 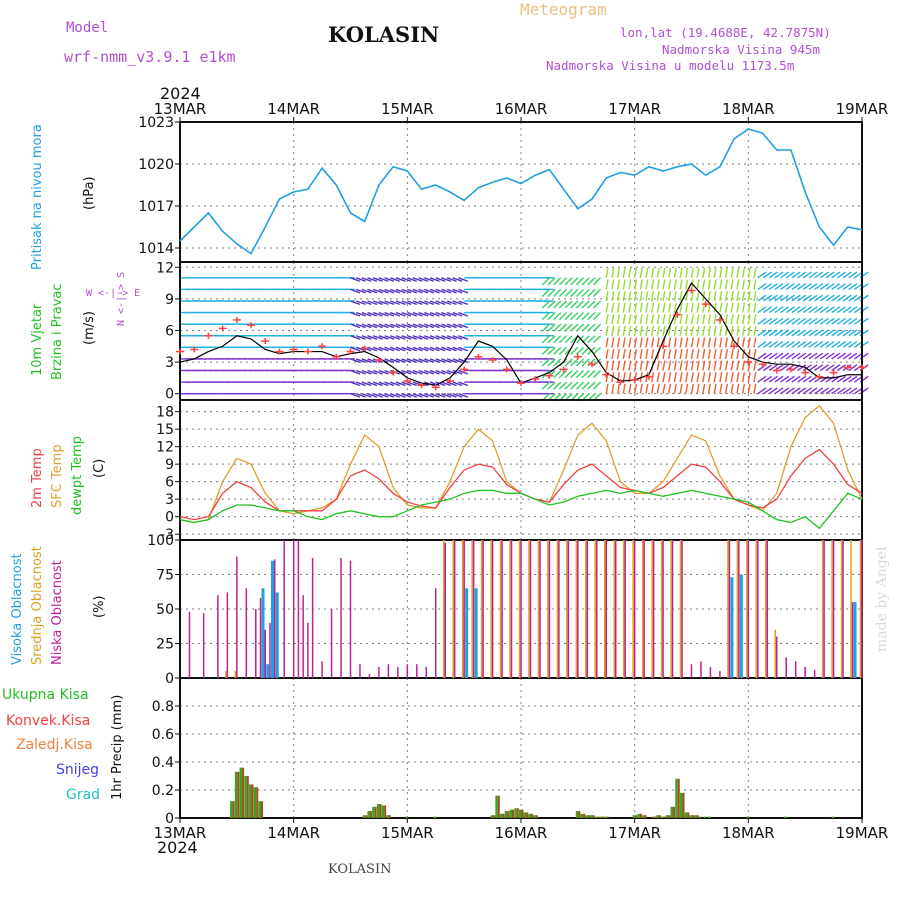 What do you see at coordinates (78, 770) in the screenshot?
I see `precip-snow-label: Snijeg` at bounding box center [78, 770].